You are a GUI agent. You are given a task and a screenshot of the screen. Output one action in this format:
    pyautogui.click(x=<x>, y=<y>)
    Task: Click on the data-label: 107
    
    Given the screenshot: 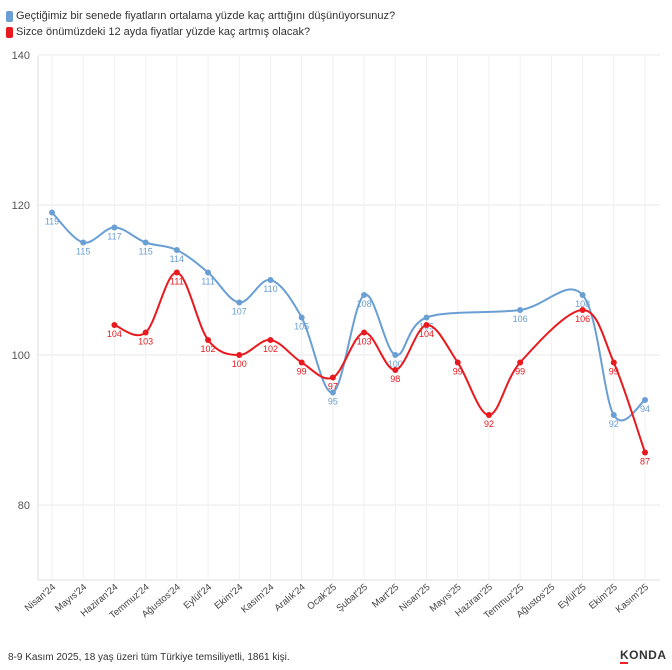 What is the action you would take?
    pyautogui.click(x=239, y=312)
    